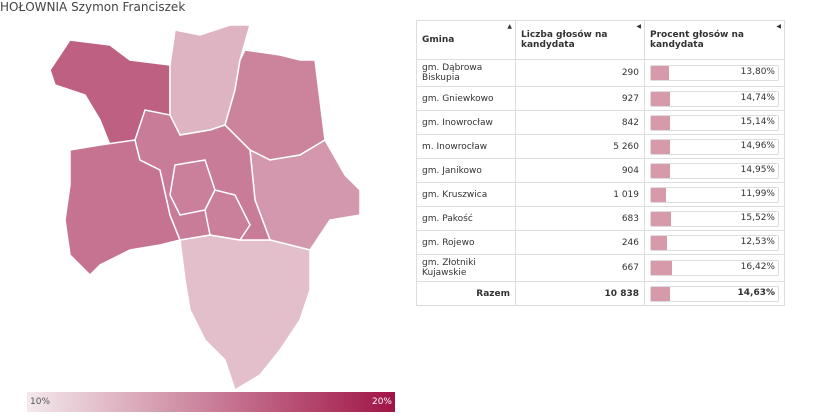 This screenshot has height=419, width=813. I want to click on header: Procent głosów na kandydata ◀, so click(714, 40).